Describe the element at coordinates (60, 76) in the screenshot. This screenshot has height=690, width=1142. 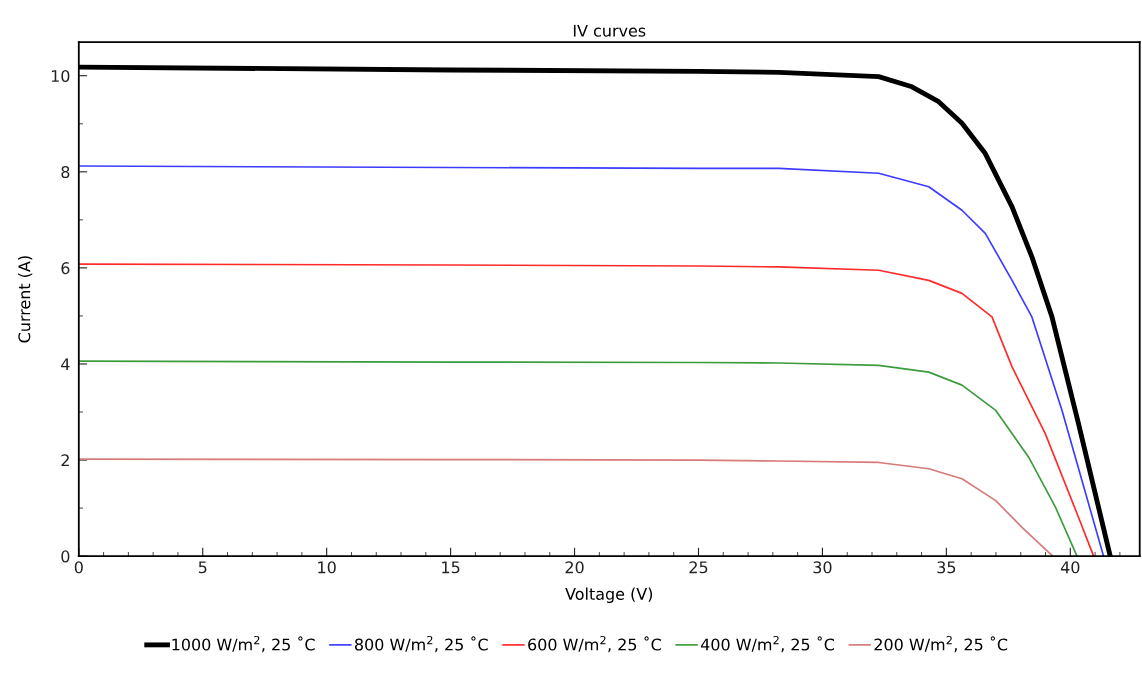
I see `y-tick-label: 10` at that location.